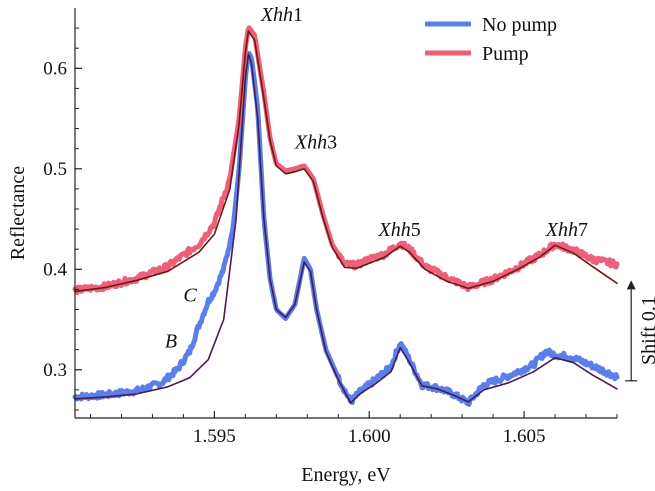  Describe the element at coordinates (298, 15) in the screenshot. I see `annotation-suffix: 1` at that location.